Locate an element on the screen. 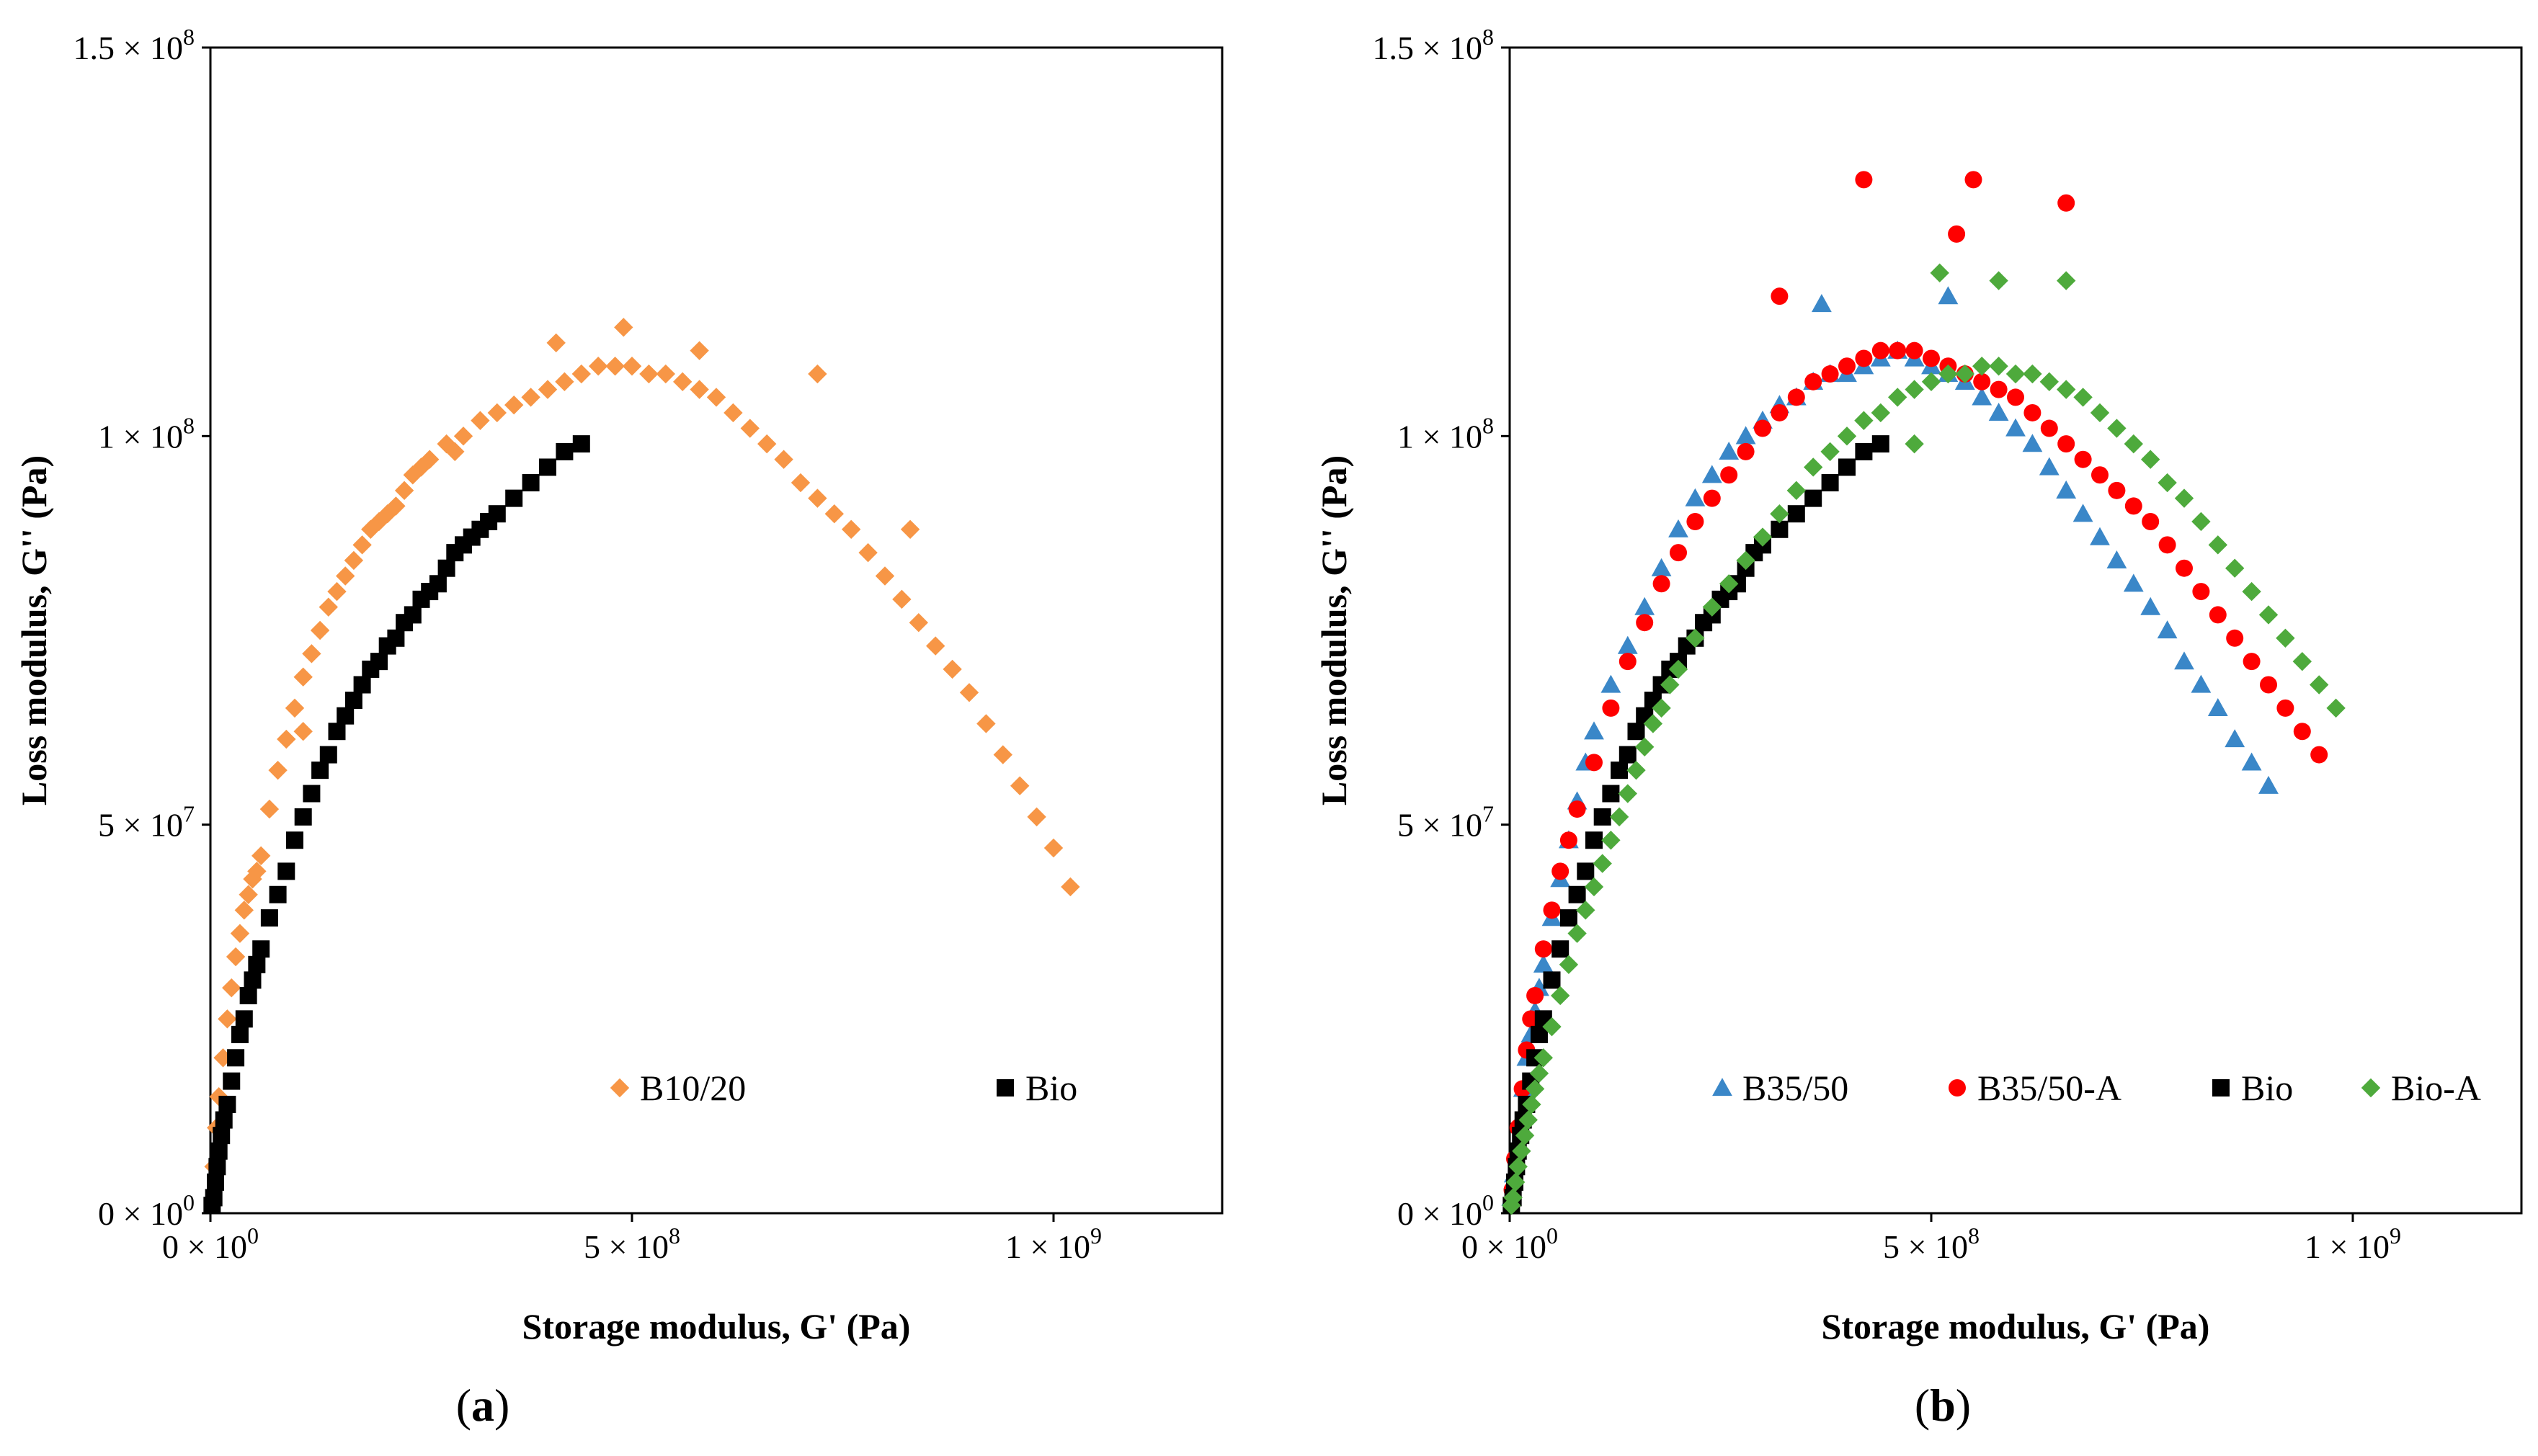  y-tick-label: 1 × 10⁸ is located at coordinates (1445, 433).